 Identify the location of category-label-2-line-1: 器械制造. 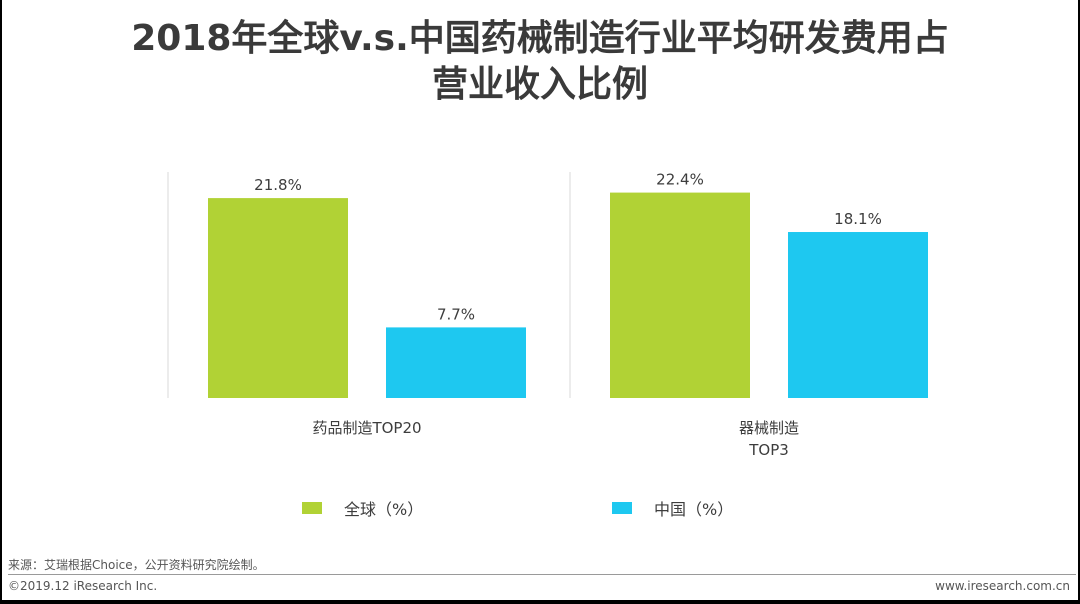
(769, 428).